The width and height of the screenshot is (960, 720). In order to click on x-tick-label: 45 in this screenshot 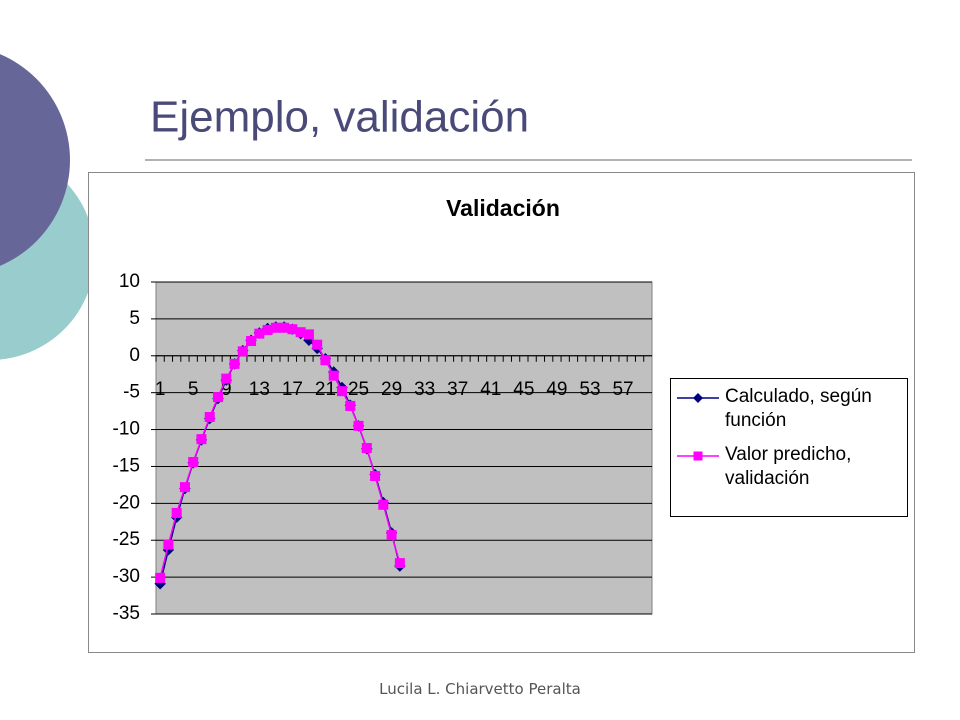, I will do `click(523, 389)`.